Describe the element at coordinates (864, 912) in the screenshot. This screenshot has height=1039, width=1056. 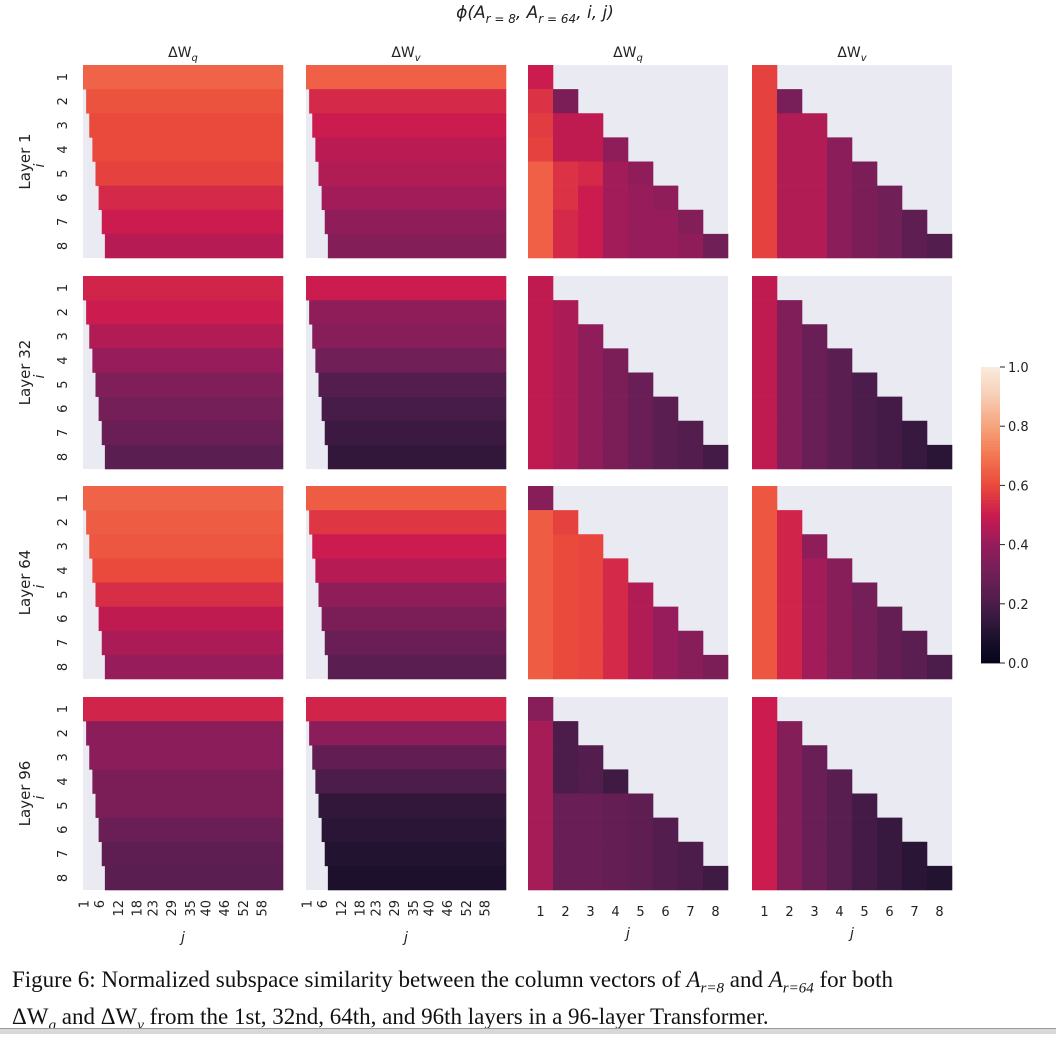
I see `x-tick-label: 5` at that location.